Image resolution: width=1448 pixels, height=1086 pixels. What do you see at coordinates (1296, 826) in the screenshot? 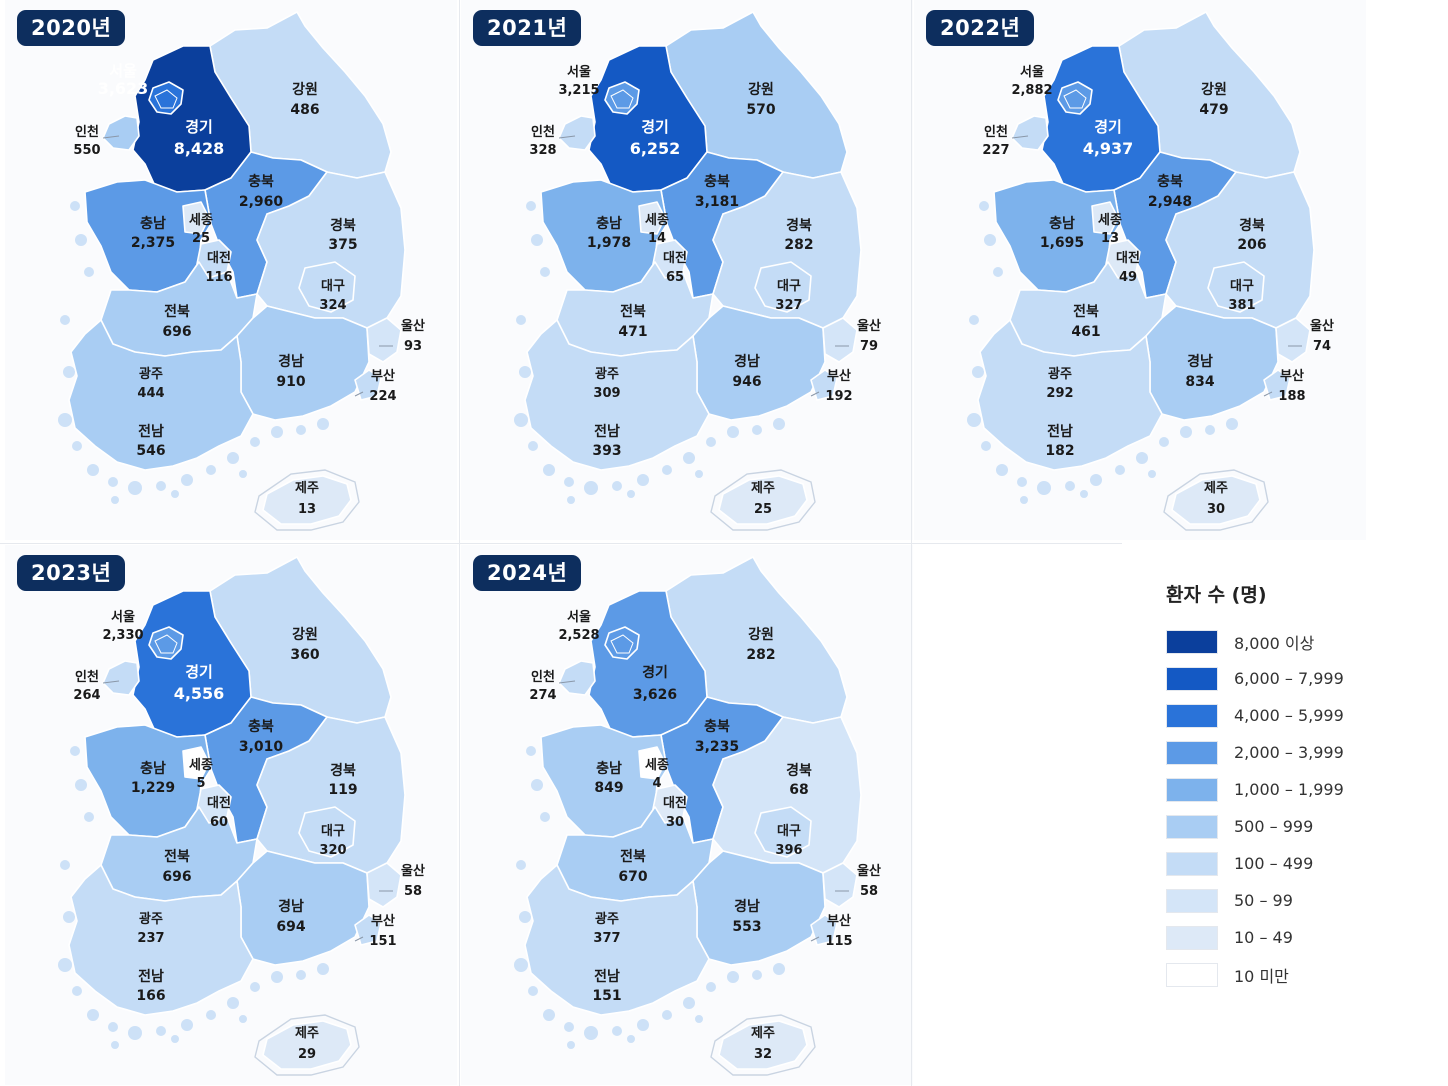
I see `legend-item: 500 – 999` at bounding box center [1296, 826].